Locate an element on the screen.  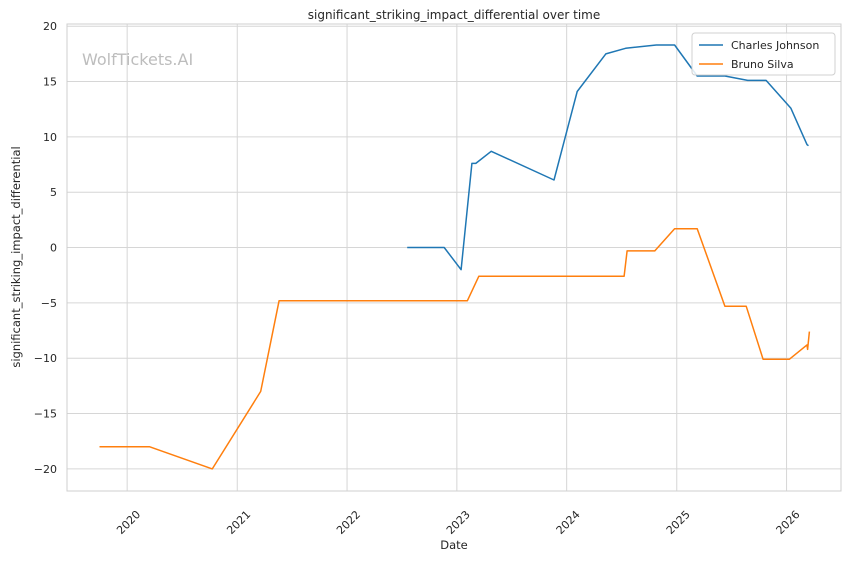
y-tick-label: 10 is located at coordinates (50, 137).